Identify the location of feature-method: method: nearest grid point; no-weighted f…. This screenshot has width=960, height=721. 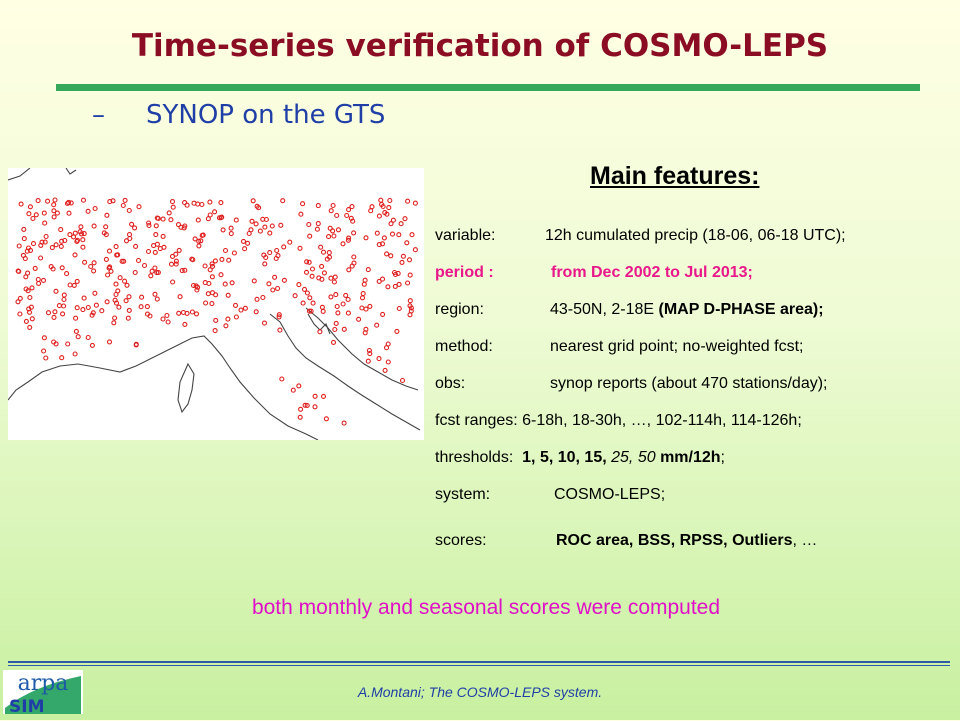
(619, 347).